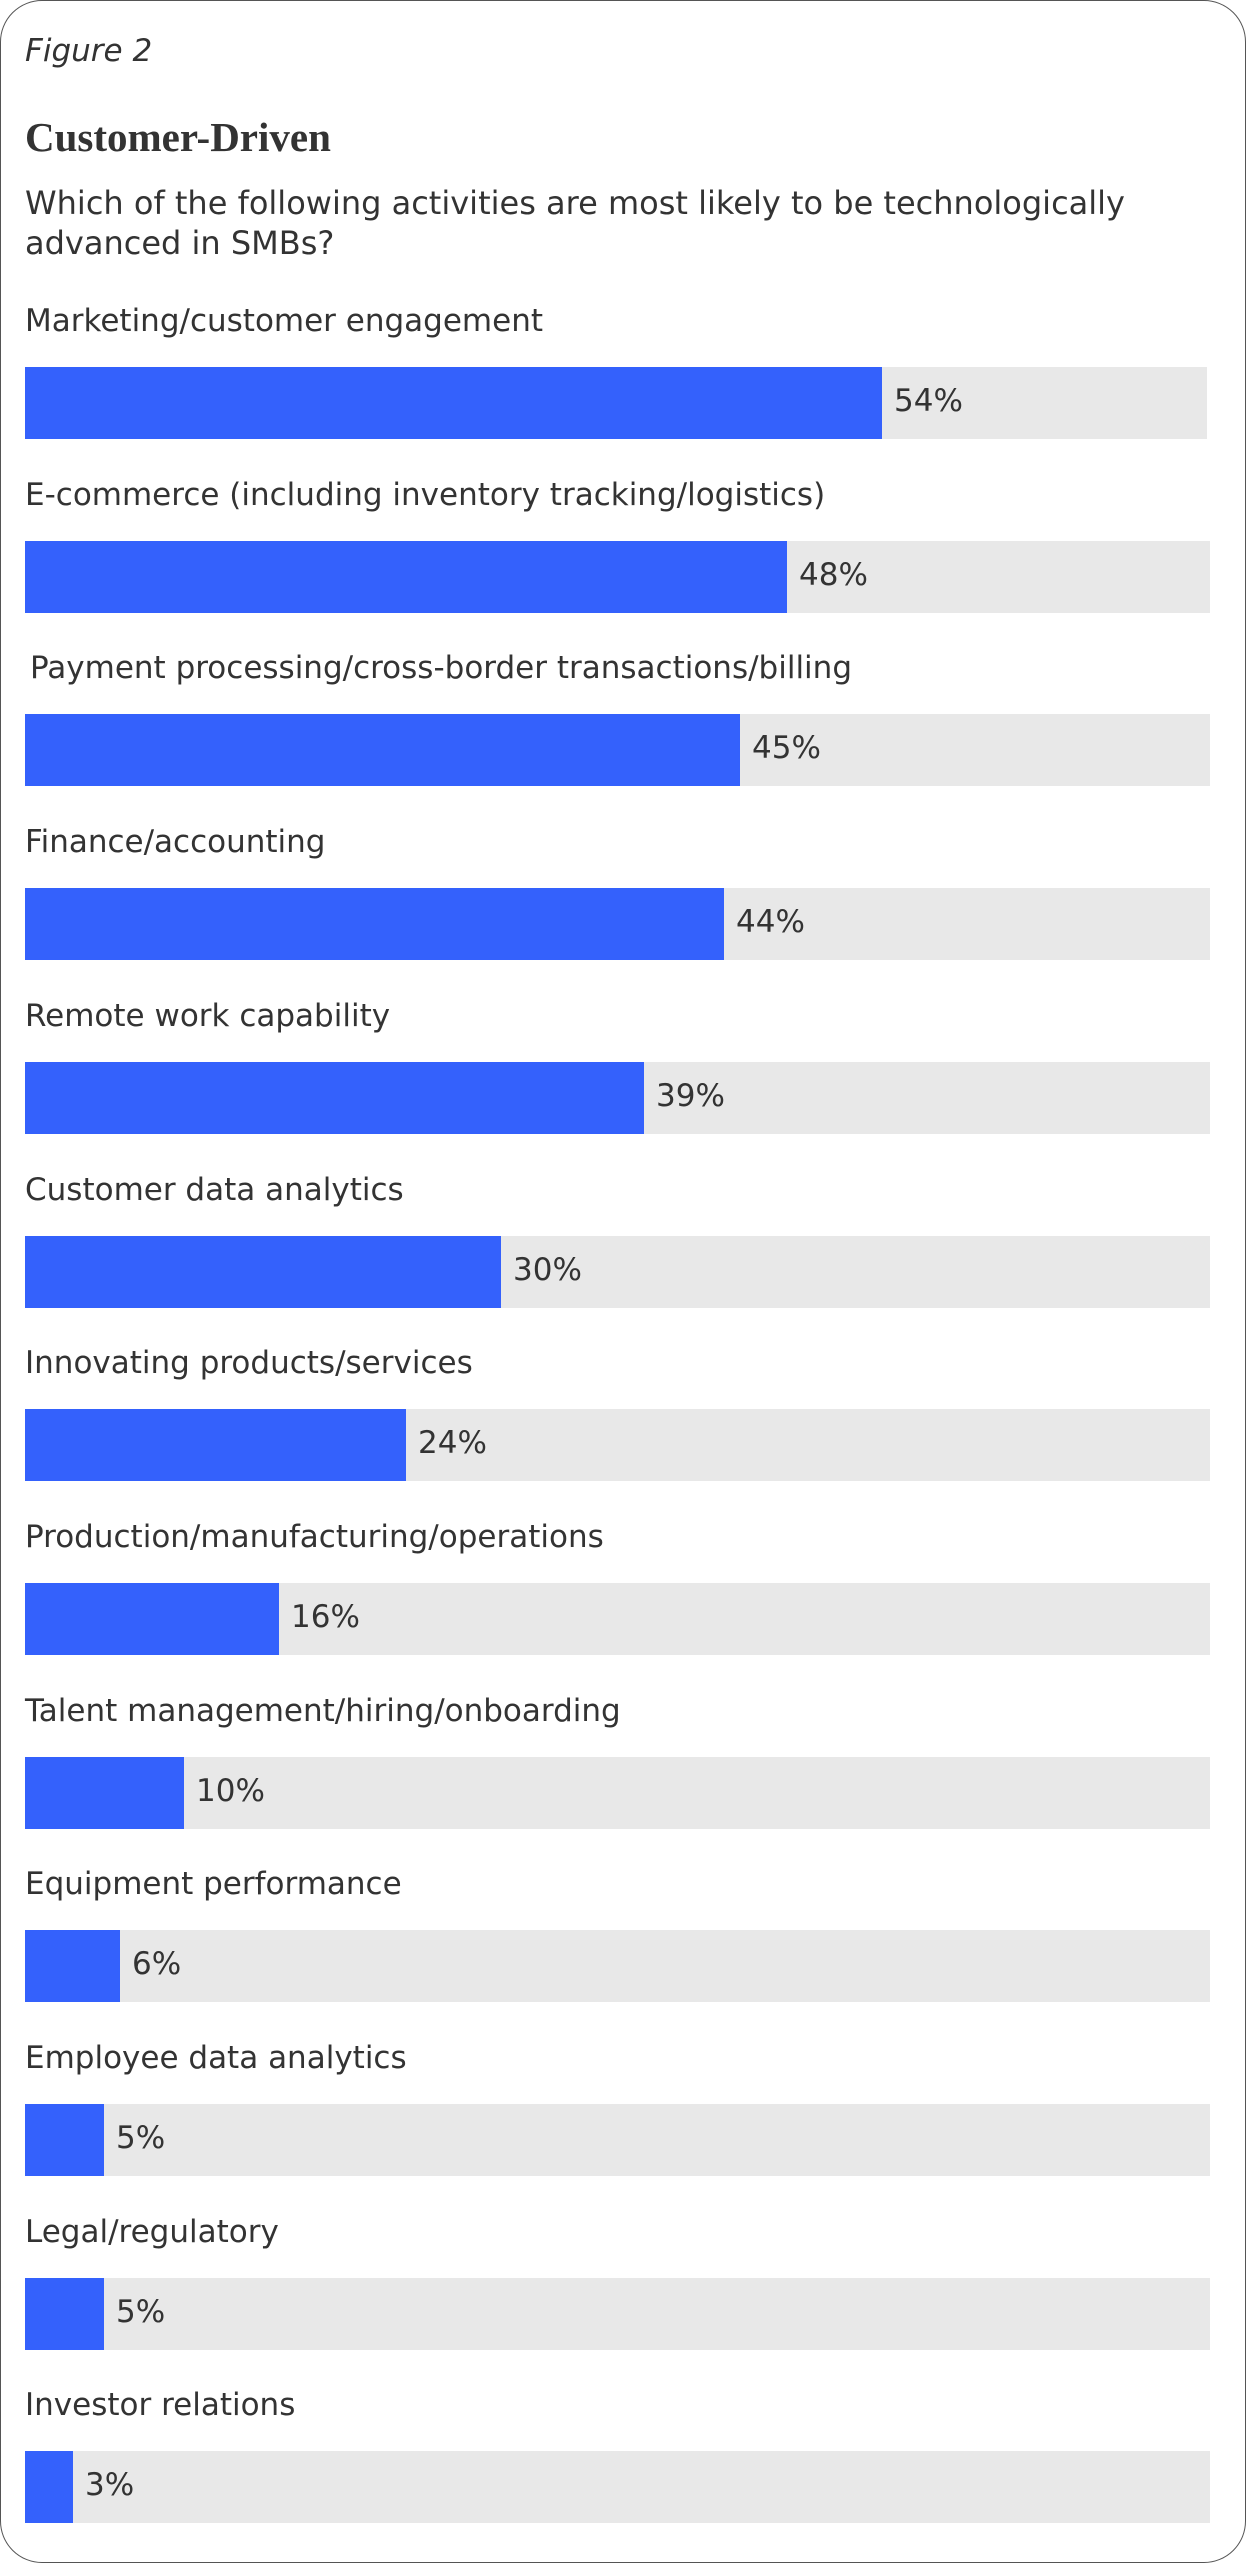 This screenshot has width=1248, height=2566. What do you see at coordinates (617, 1966) in the screenshot?
I see `bar-track: 6%` at bounding box center [617, 1966].